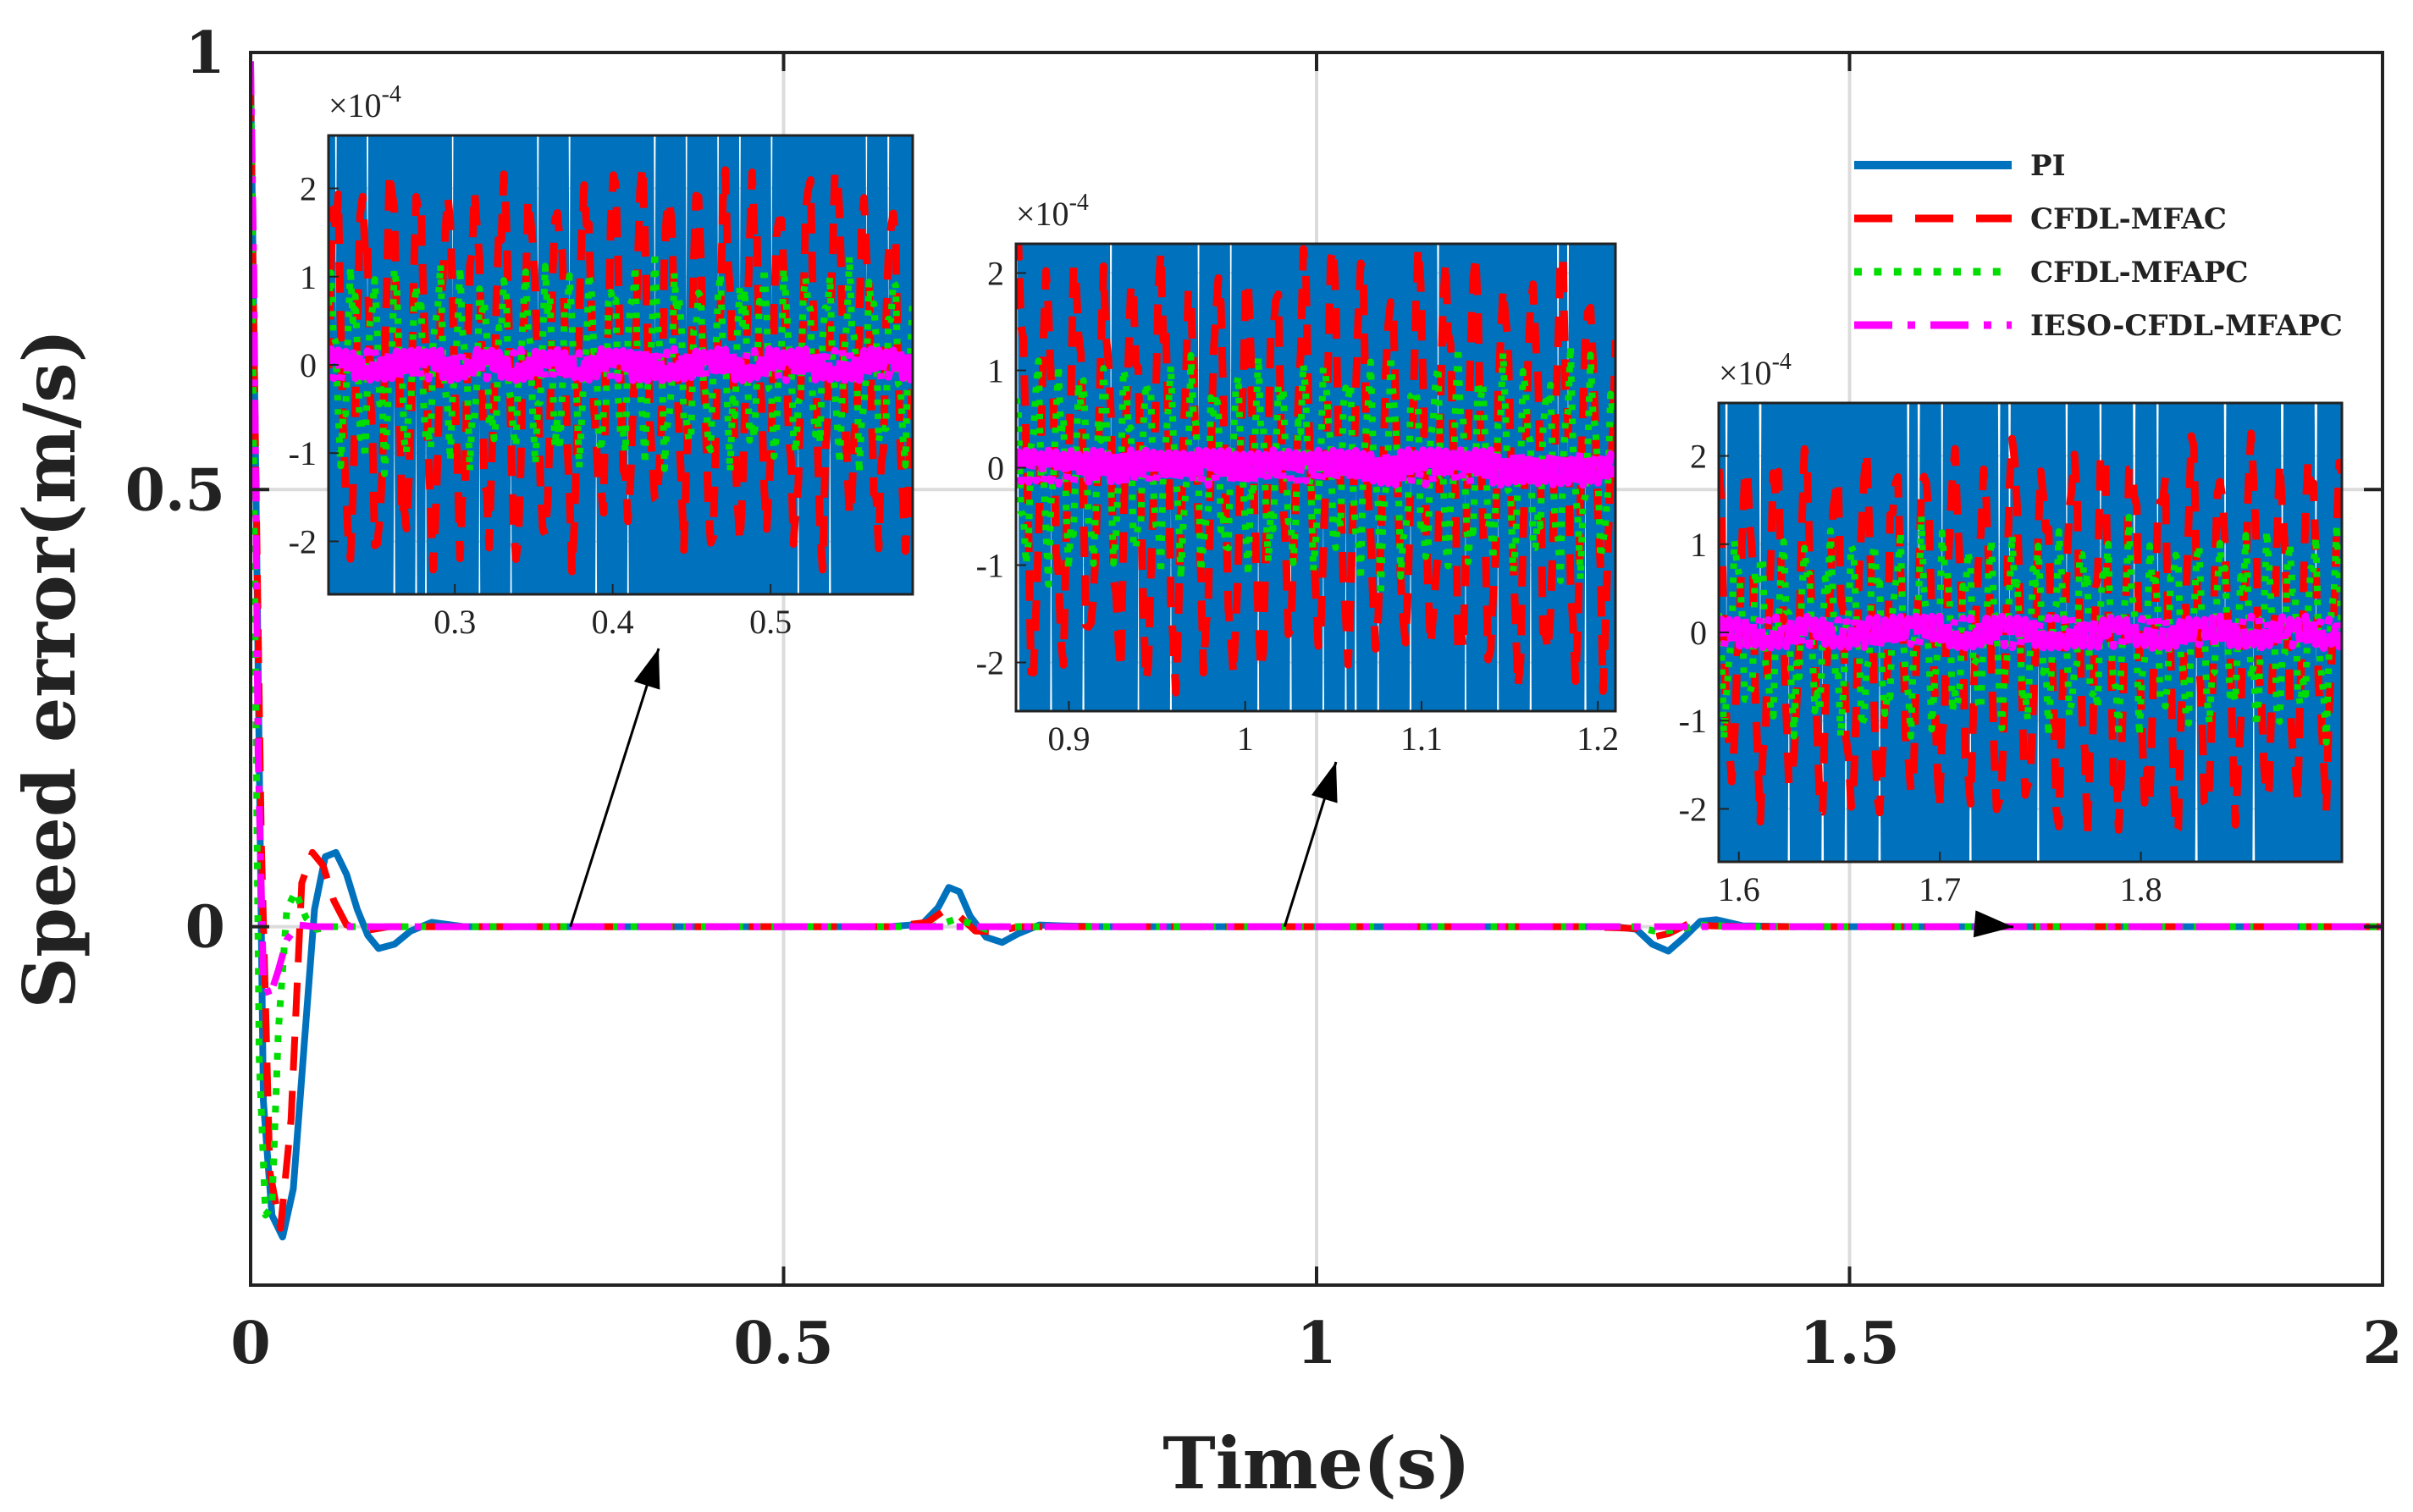  Describe the element at coordinates (2139, 273) in the screenshot. I see `legend-label-cfdl-mfapc: CFDL-MFAPC` at that location.